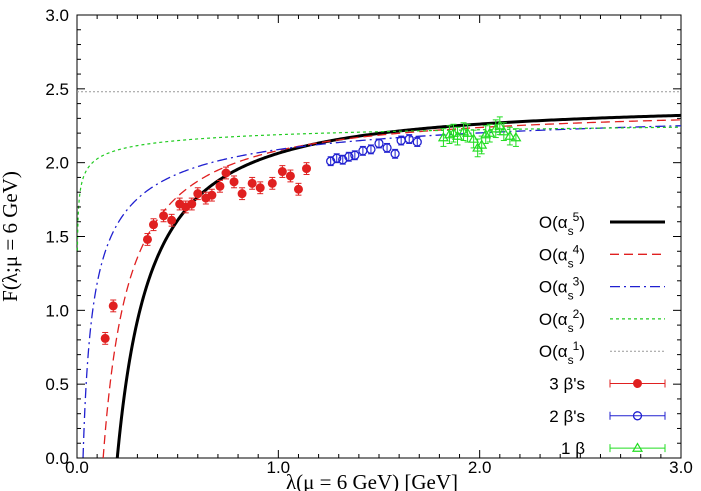 Image resolution: width=701 pixels, height=491 pixels. Describe the element at coordinates (567, 416) in the screenshot. I see `legend-series-label: 2 β's` at that location.